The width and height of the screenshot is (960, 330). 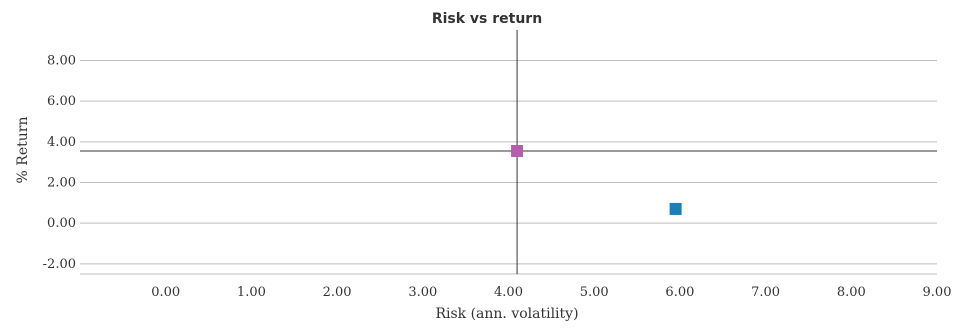 I want to click on x-tick-label: 5.00, so click(x=594, y=292).